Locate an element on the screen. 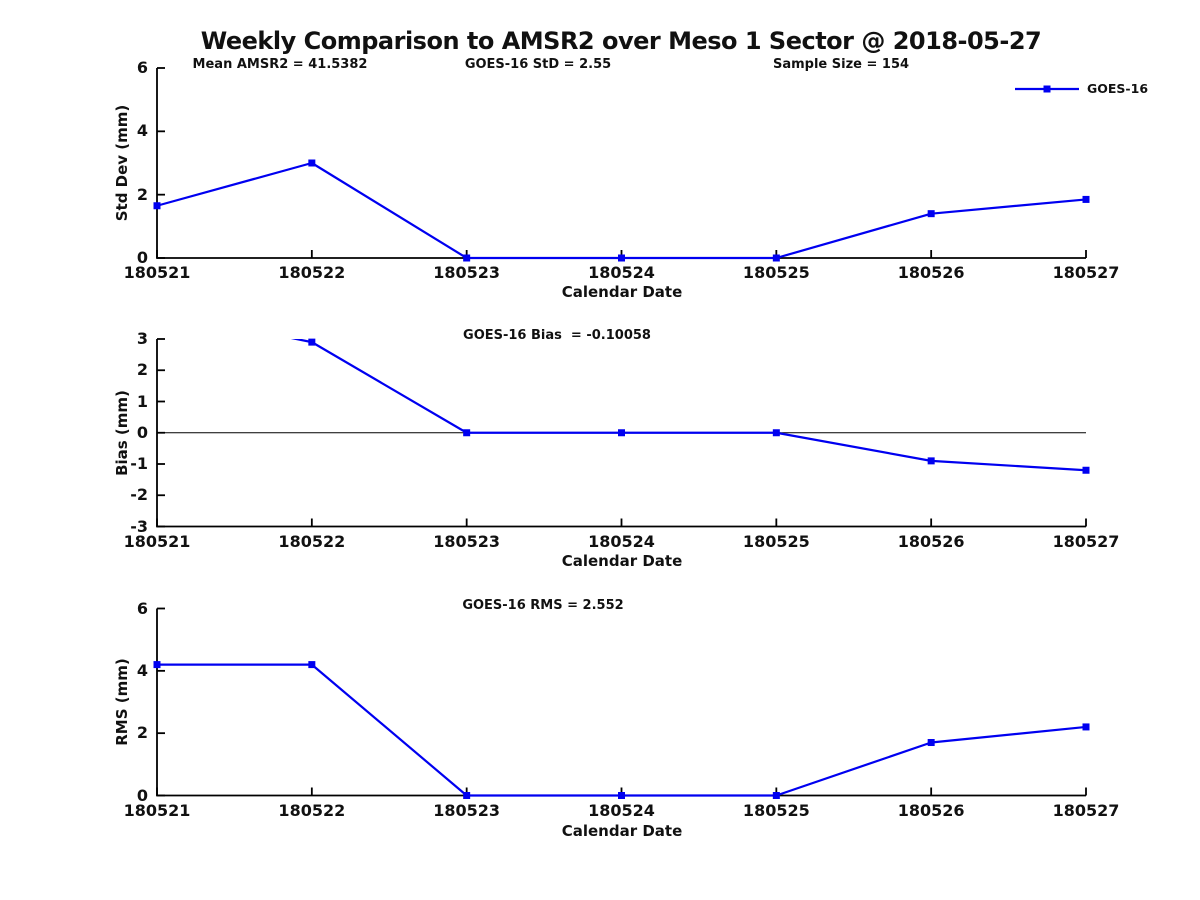  annotation-goes16-rms: GOES-16 RMS = 2.552 is located at coordinates (543, 605).